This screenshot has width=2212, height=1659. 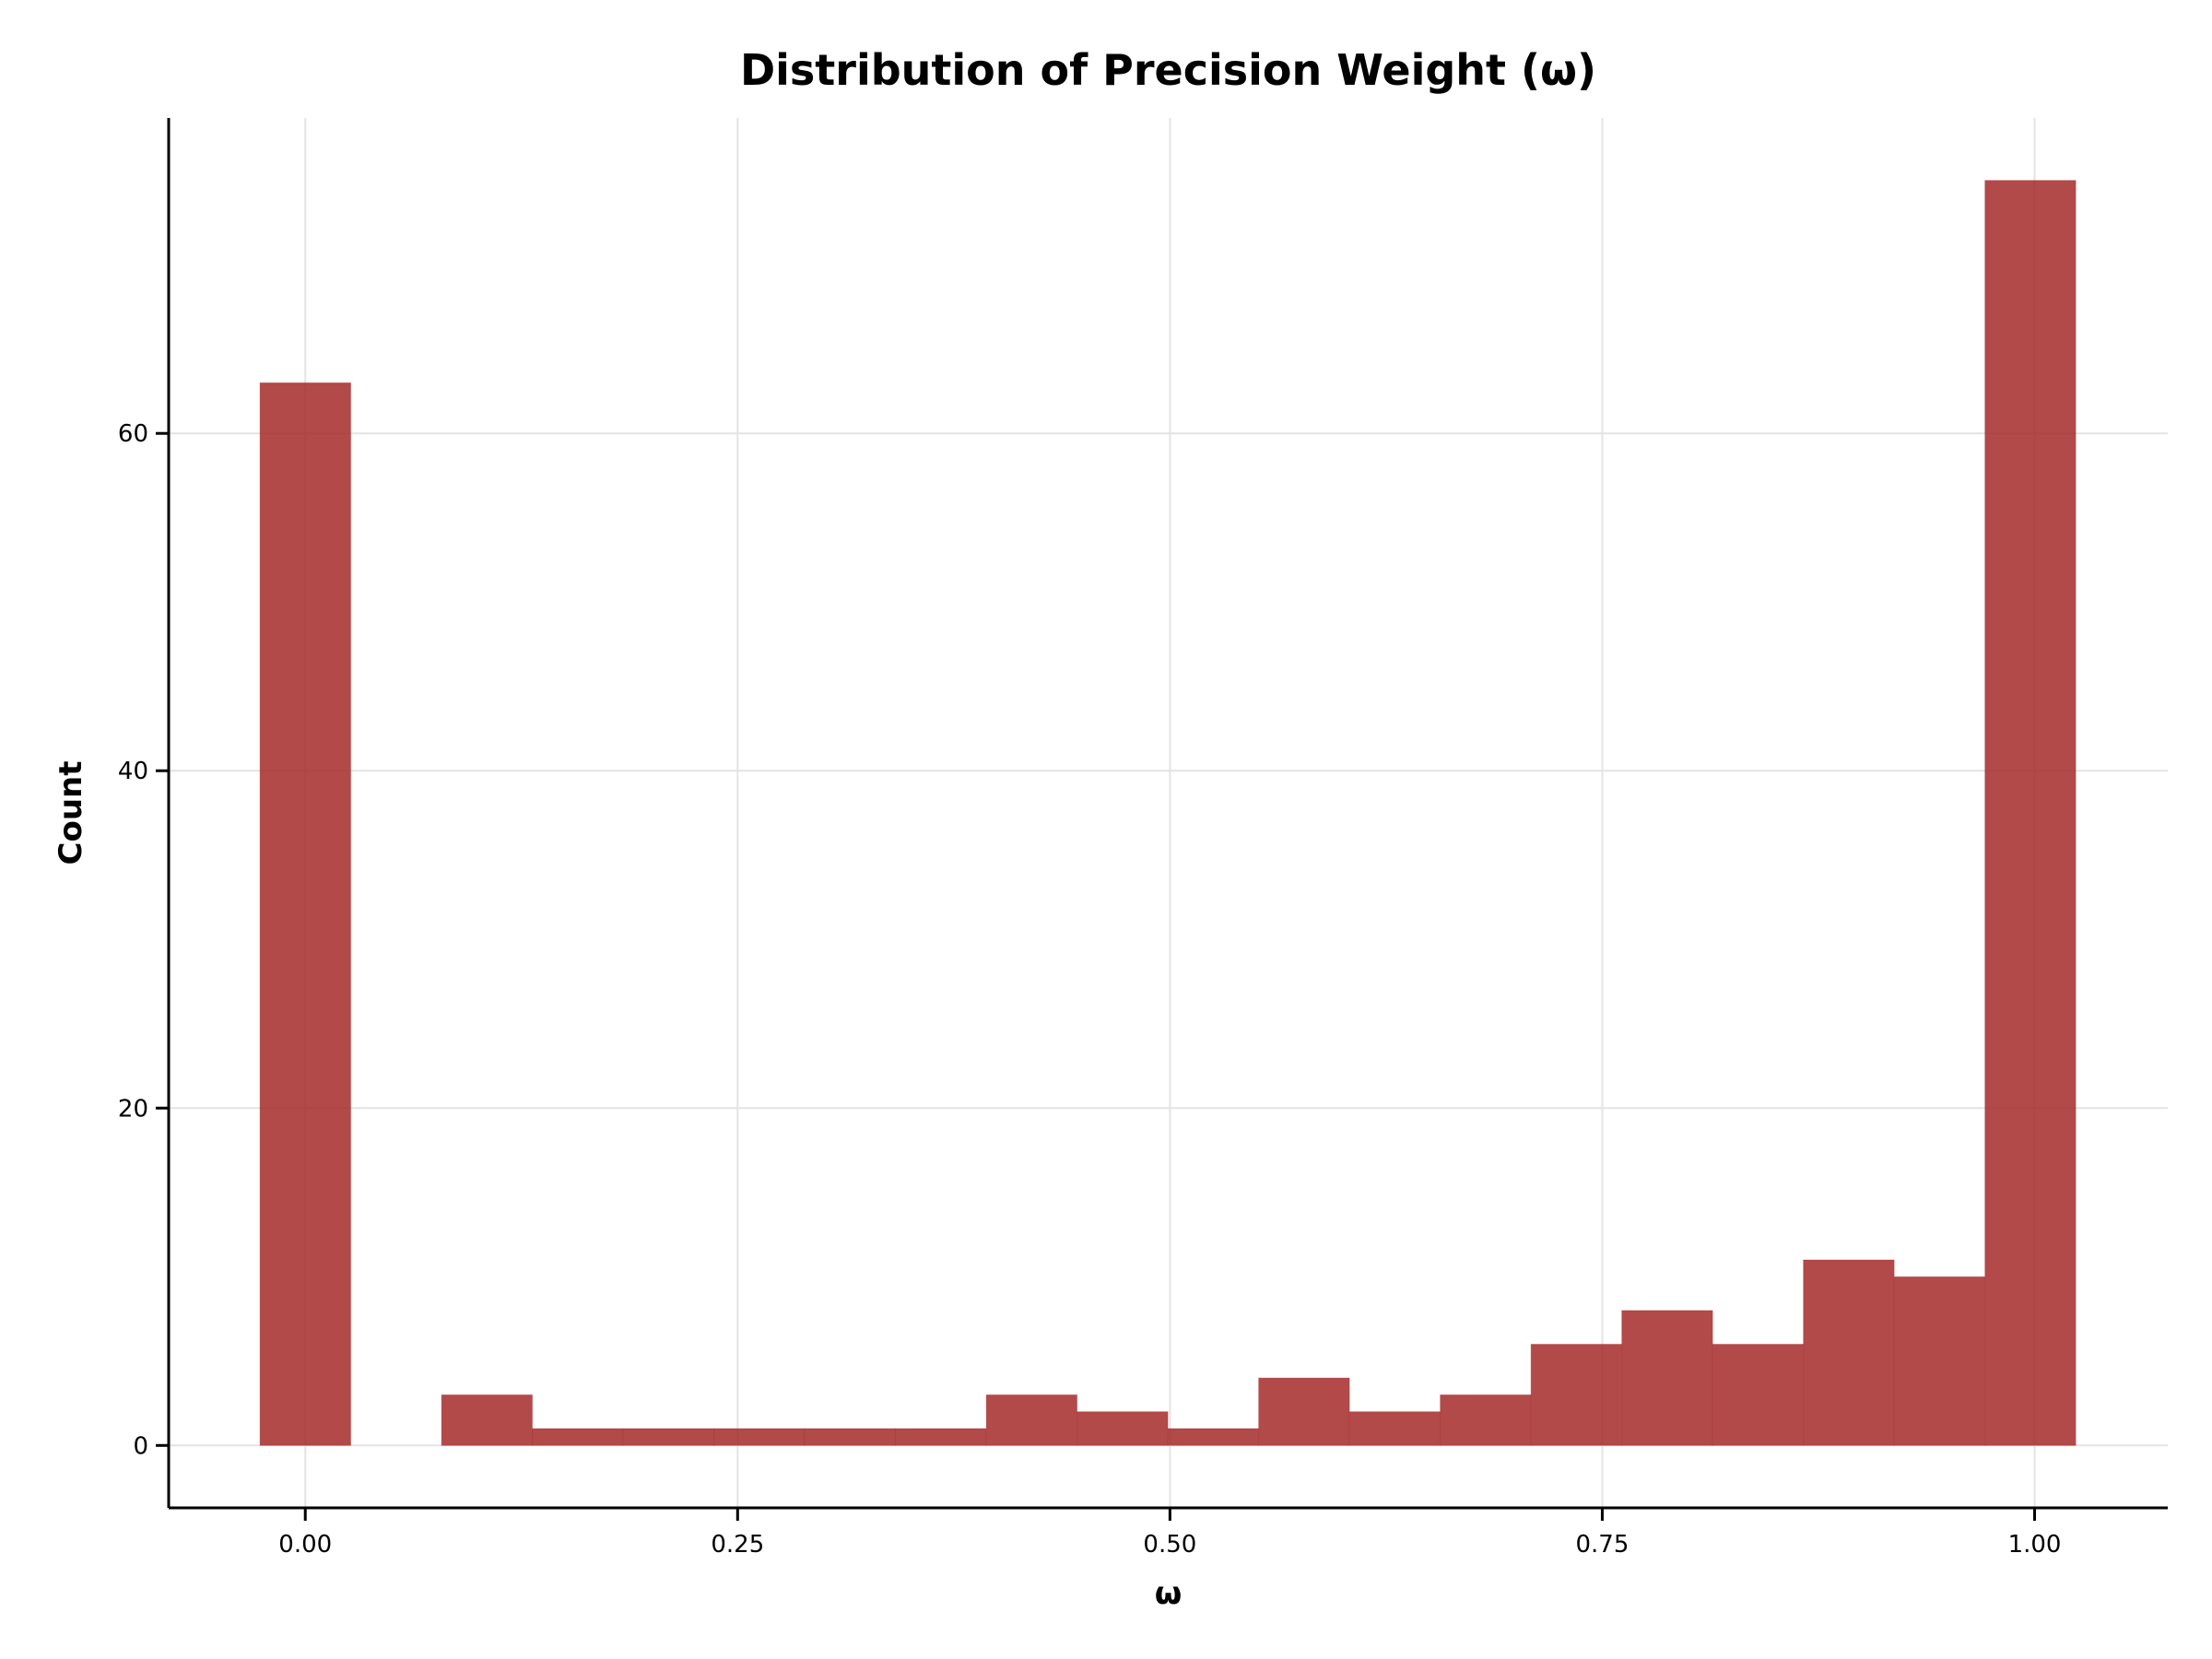 I want to click on x-axis-label: ω, so click(x=1168, y=1593).